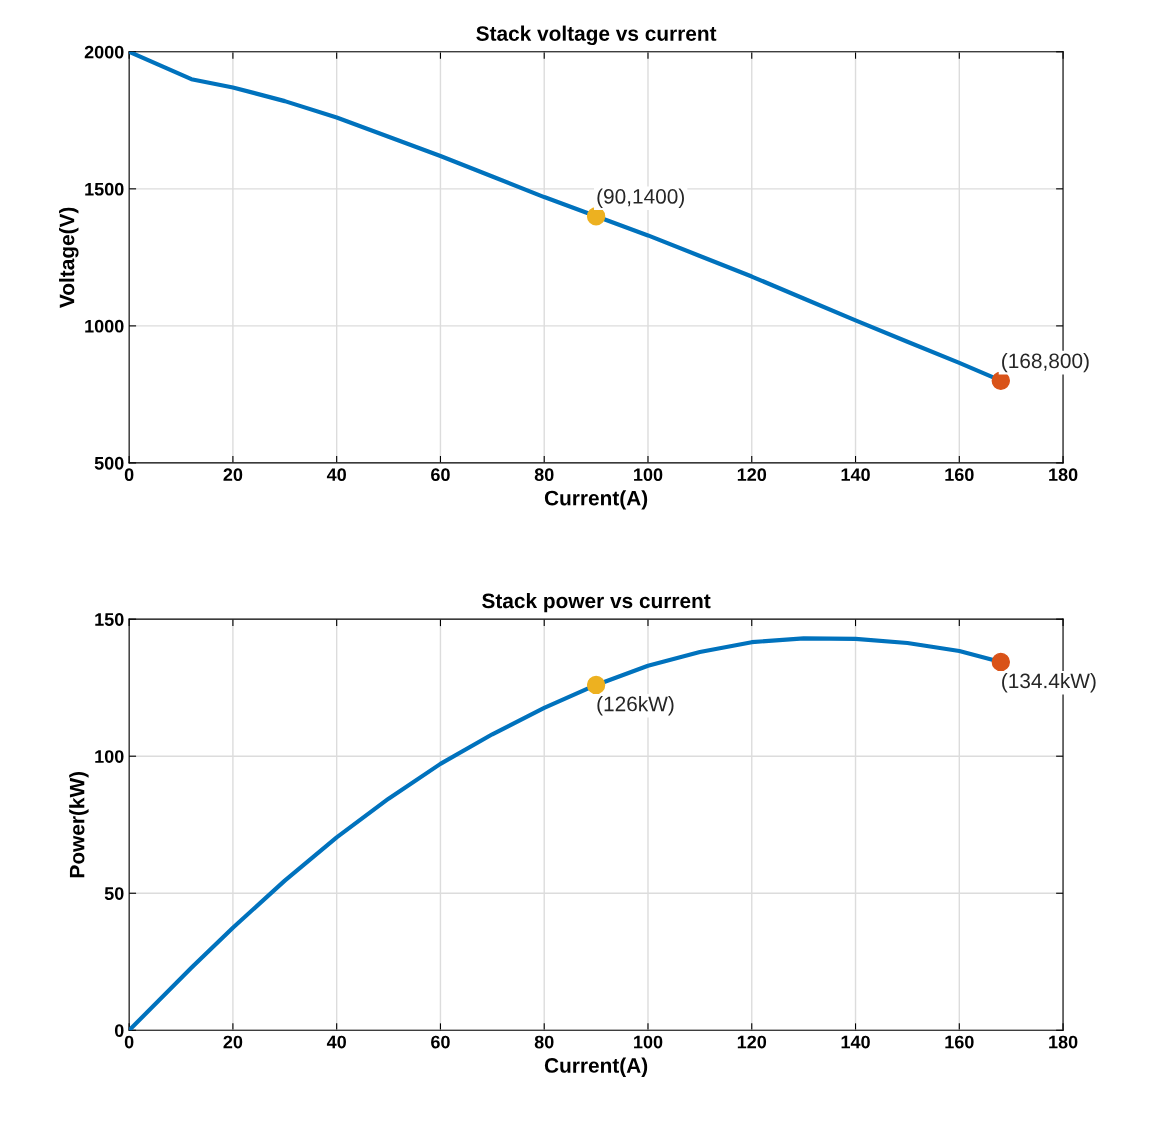 Image resolution: width=1153 pixels, height=1126 pixels. What do you see at coordinates (596, 602) in the screenshot?
I see `chart-title: Stack power vs current` at bounding box center [596, 602].